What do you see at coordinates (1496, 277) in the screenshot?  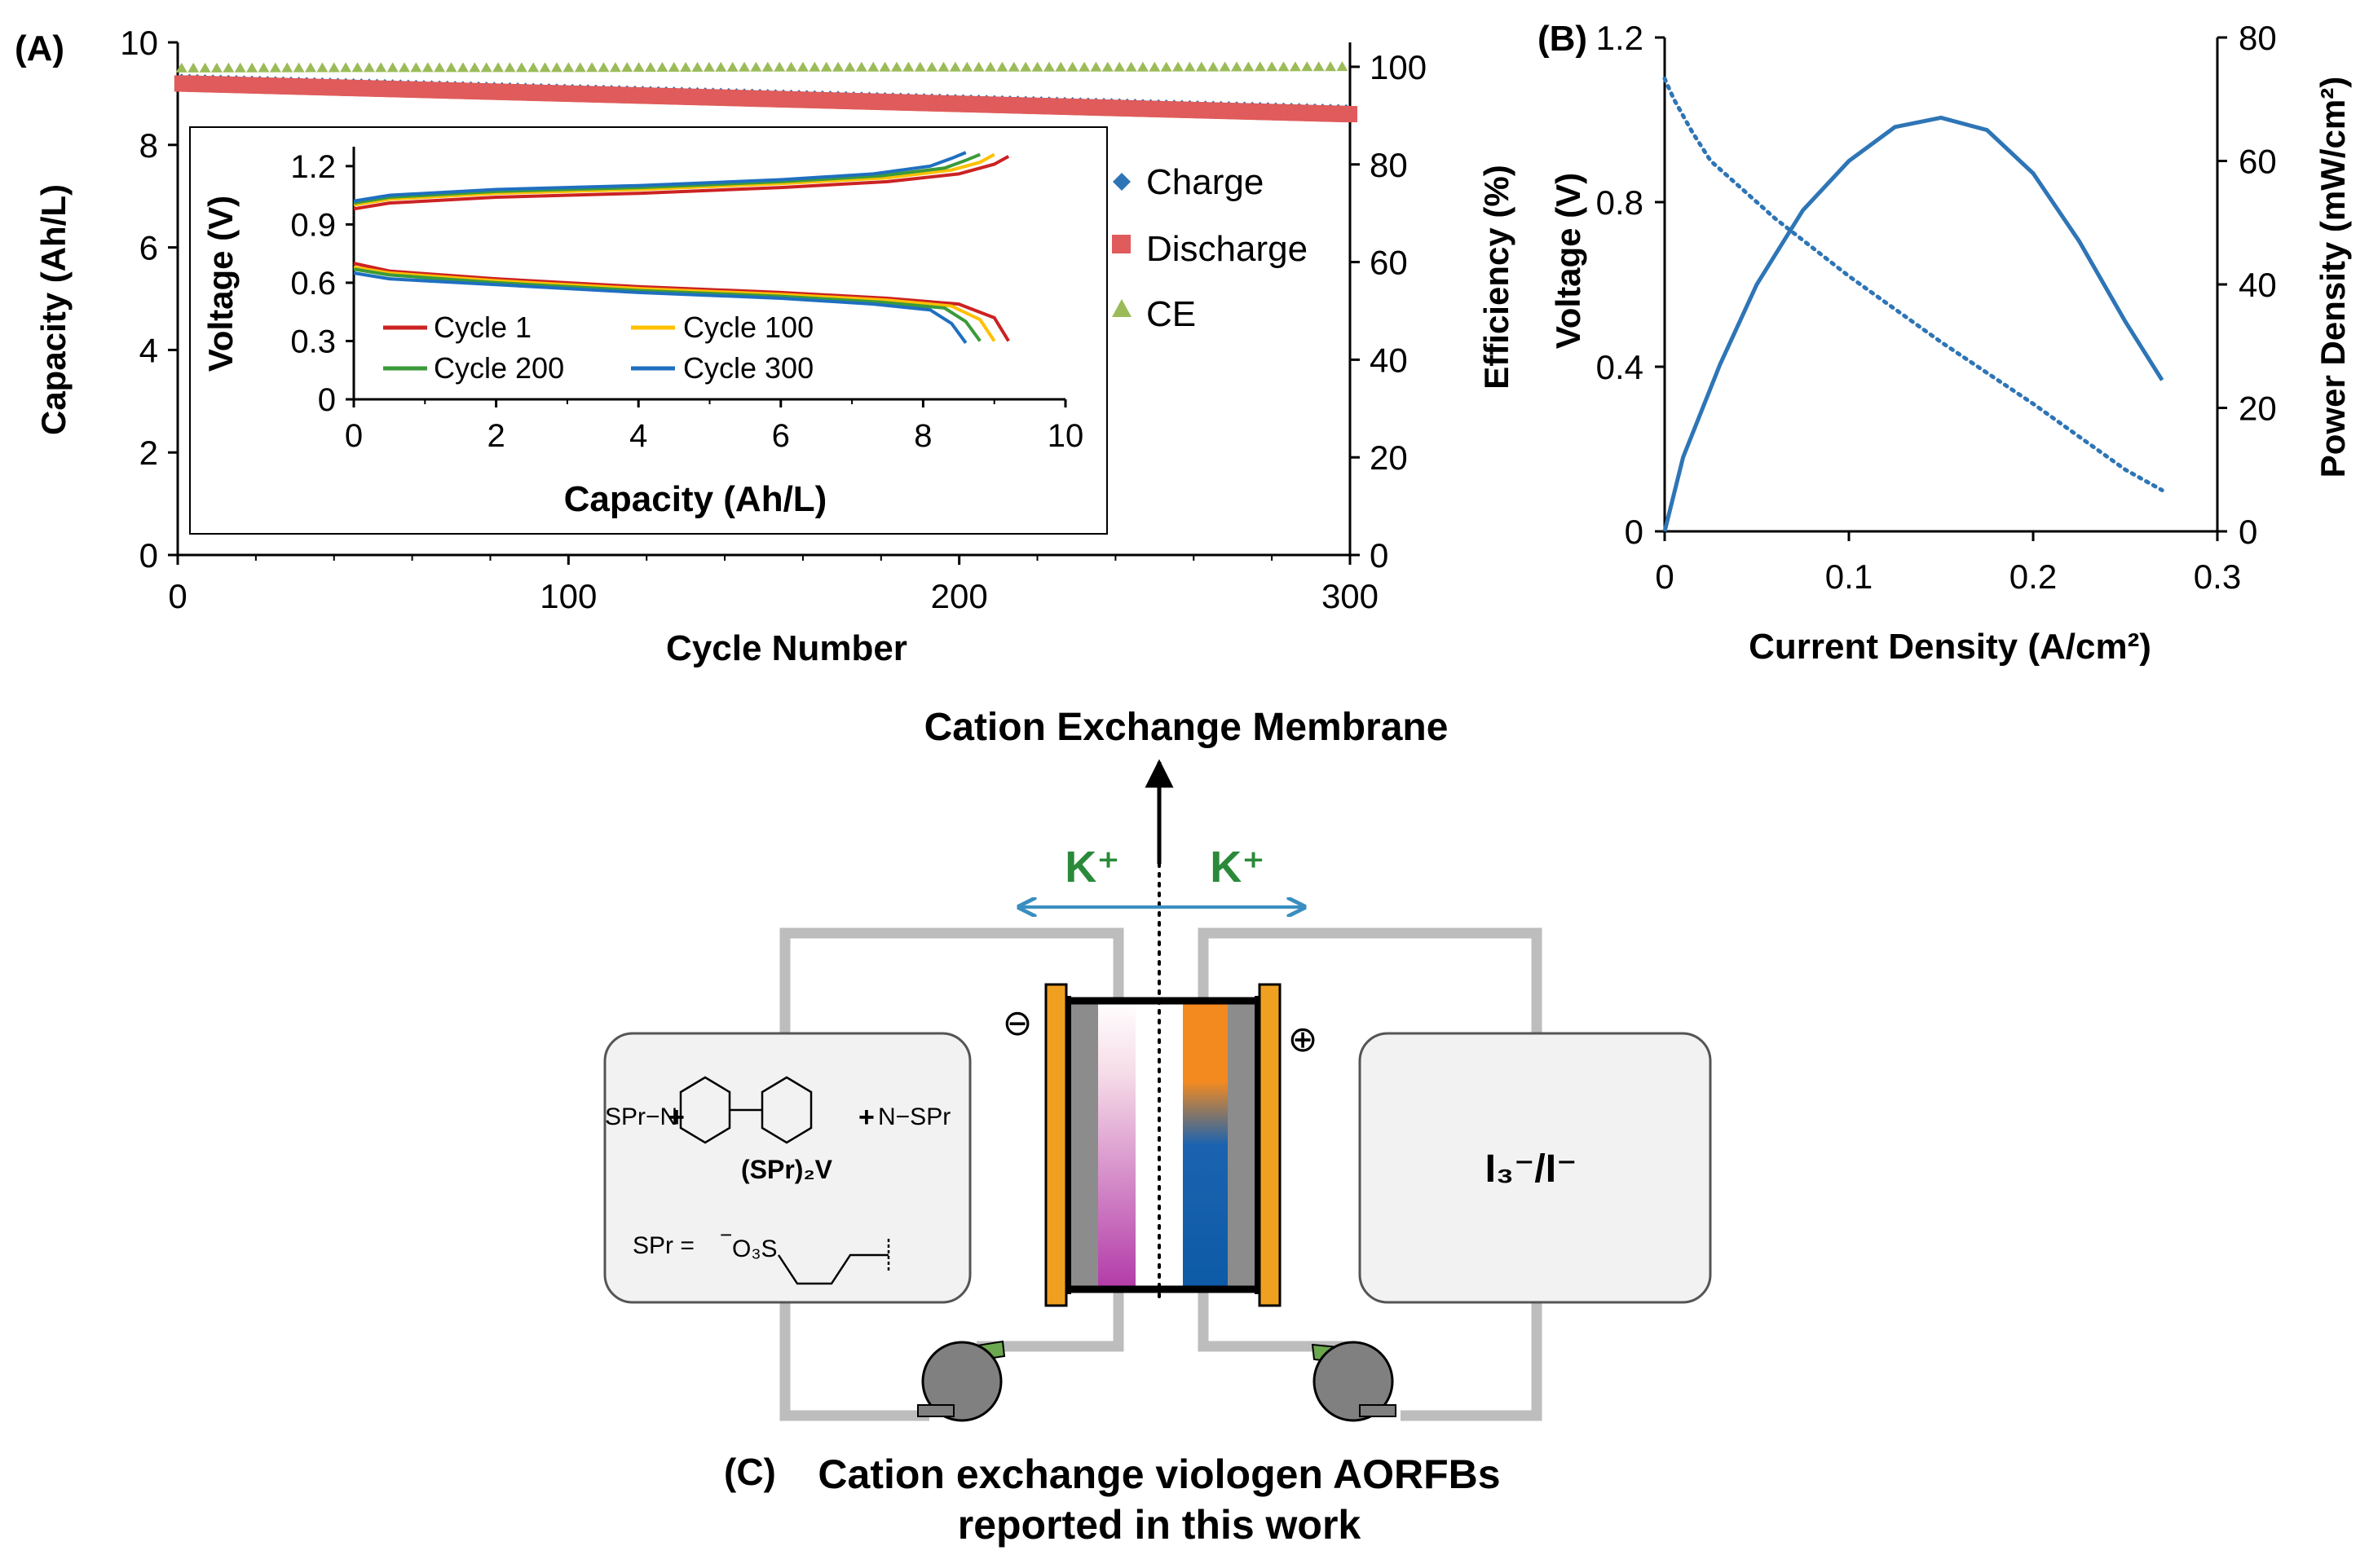 I see `panel-a-y2label: Efficiency (%)` at bounding box center [1496, 277].